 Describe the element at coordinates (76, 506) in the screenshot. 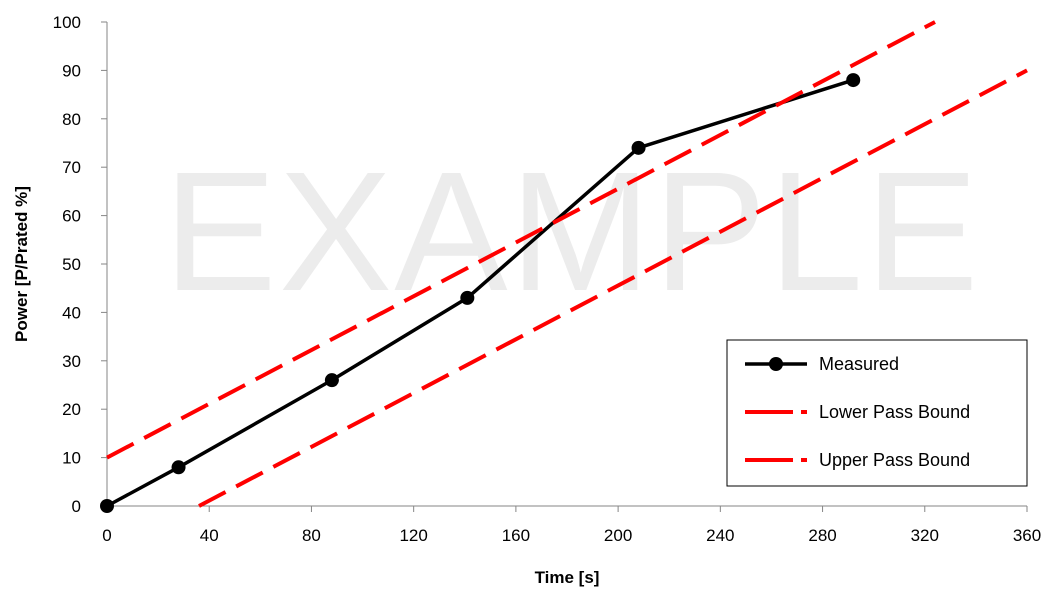

I see `y-tick-label: 0` at that location.